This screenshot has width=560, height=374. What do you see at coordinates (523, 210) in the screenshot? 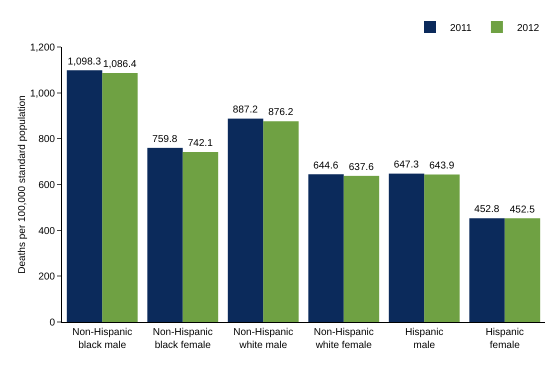
I see `data-label: 452.5` at bounding box center [523, 210].